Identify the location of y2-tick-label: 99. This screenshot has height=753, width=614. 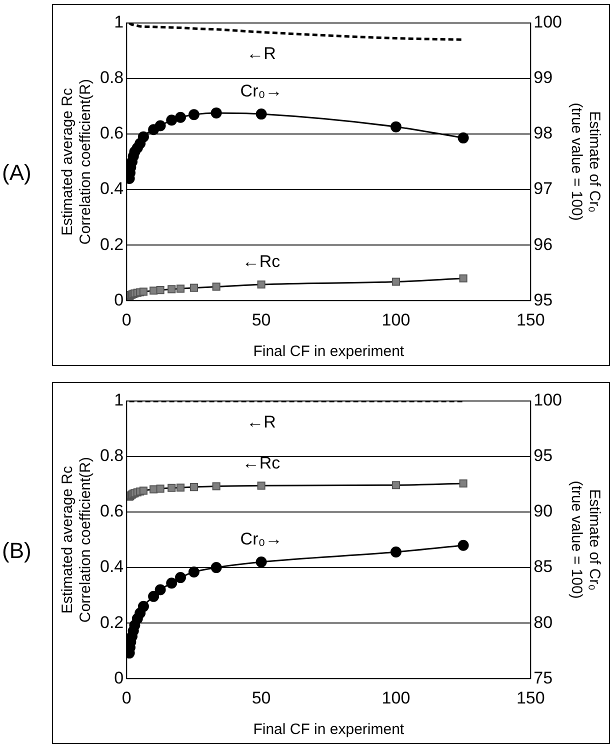
(543, 78).